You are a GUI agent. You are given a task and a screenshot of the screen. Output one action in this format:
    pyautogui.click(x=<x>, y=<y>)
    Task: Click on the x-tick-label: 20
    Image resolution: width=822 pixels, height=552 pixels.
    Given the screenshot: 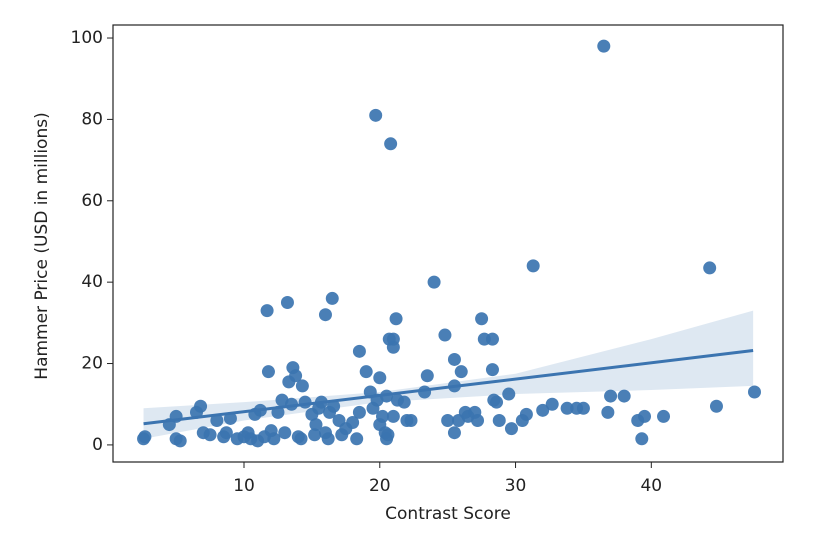 What is the action you would take?
    pyautogui.click(x=380, y=486)
    